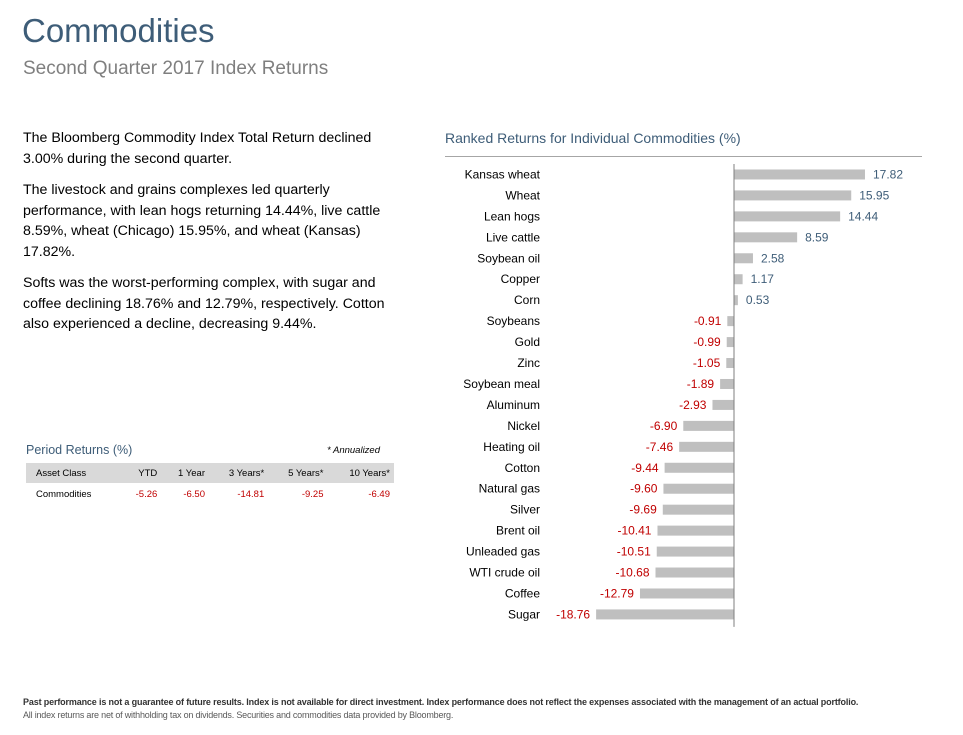  What do you see at coordinates (118, 30) in the screenshot?
I see `page-title: Commodities` at bounding box center [118, 30].